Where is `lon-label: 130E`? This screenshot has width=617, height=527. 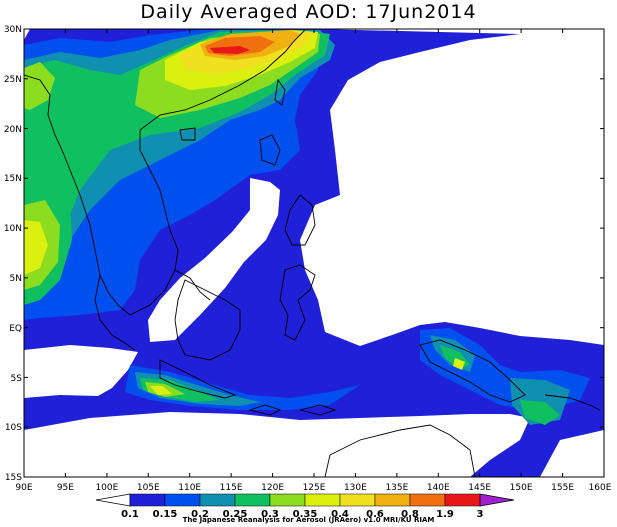 lon-label: 130E is located at coordinates (355, 488).